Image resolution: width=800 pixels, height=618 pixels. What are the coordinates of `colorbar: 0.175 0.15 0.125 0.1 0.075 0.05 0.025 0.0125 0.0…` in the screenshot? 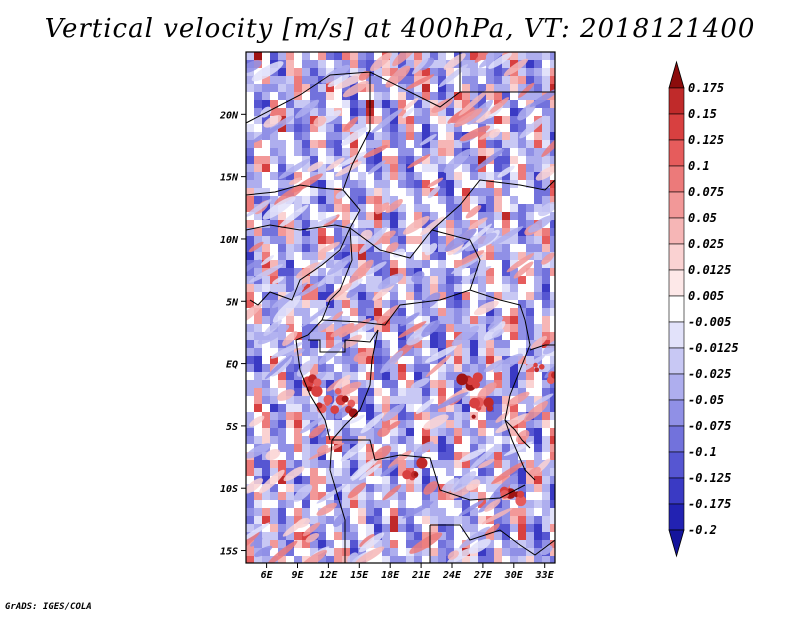 It's located at (703, 309).